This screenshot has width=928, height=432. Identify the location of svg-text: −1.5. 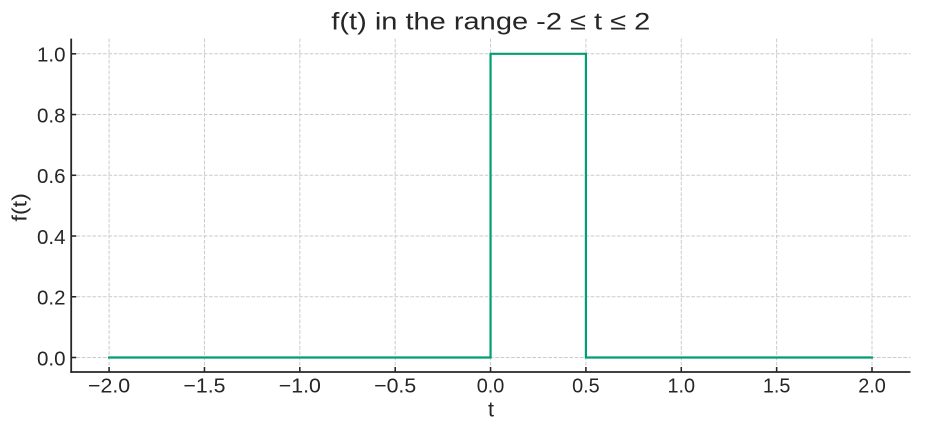
(204, 386).